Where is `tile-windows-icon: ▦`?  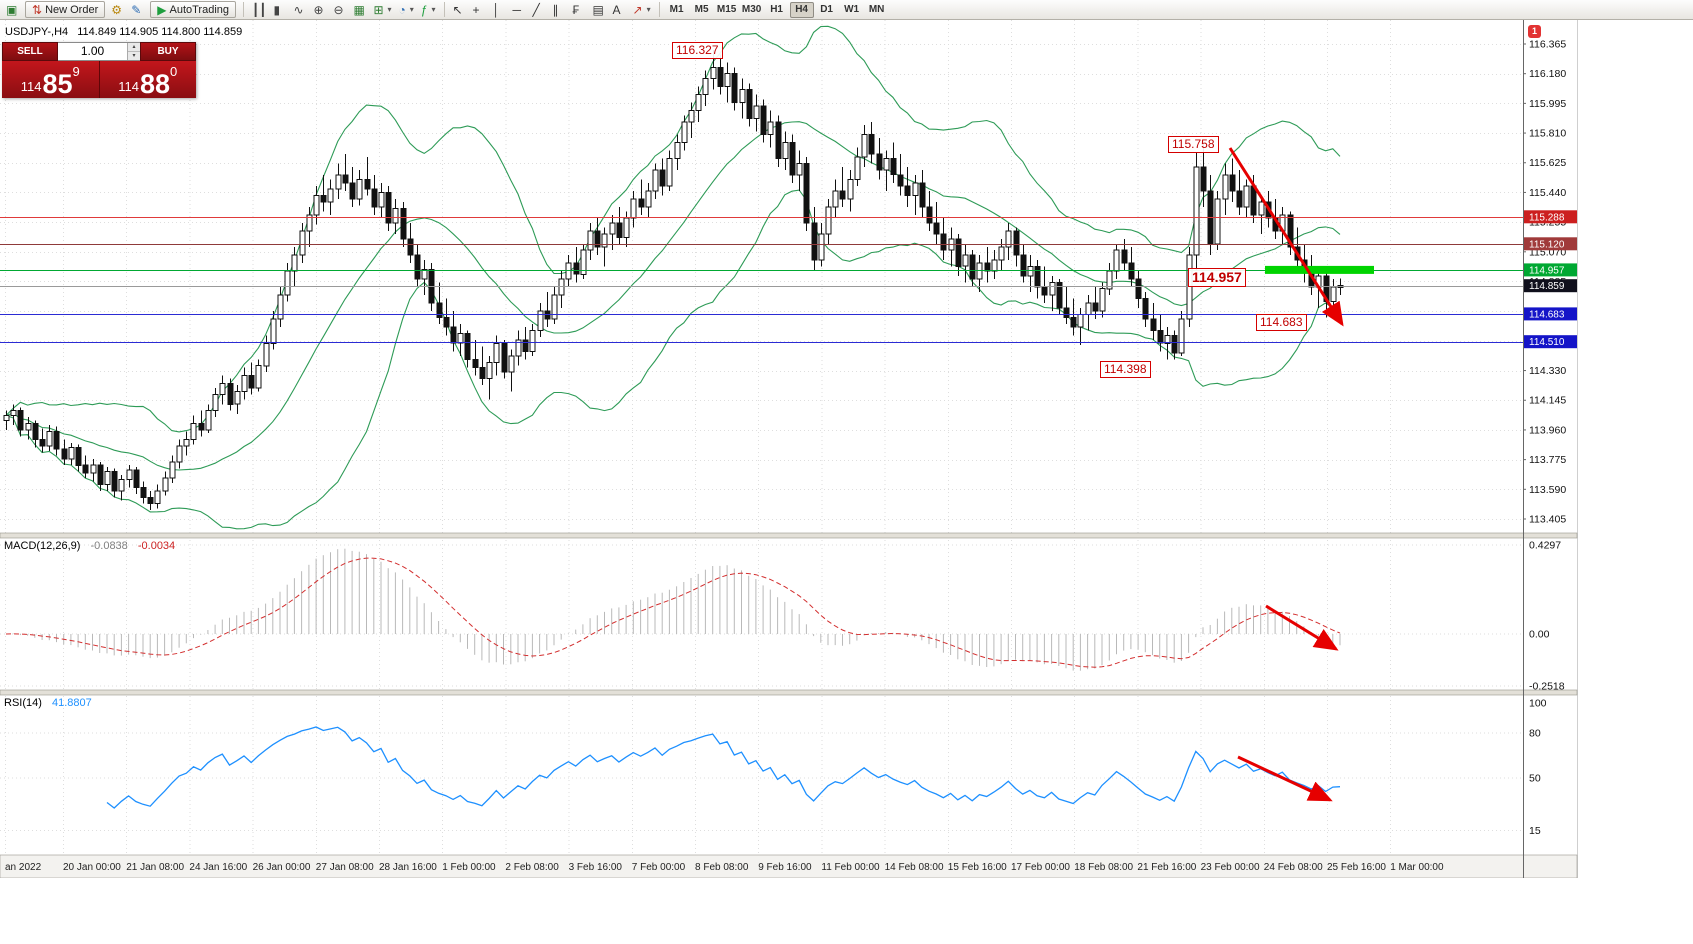 tile-windows-icon: ▦ is located at coordinates (359, 9).